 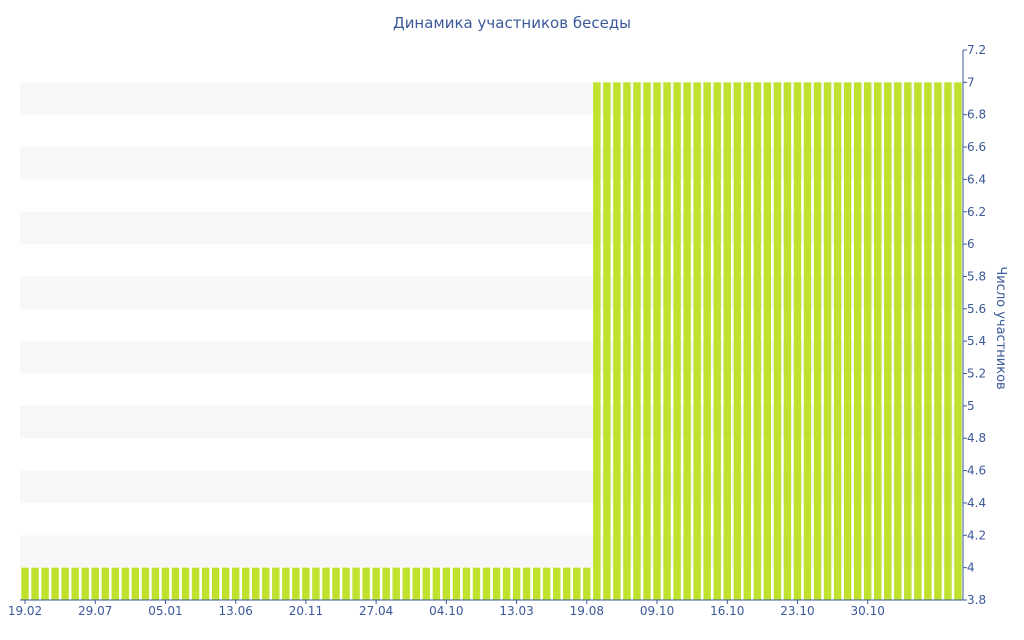 I want to click on y-tick-label: 5, so click(x=971, y=406).